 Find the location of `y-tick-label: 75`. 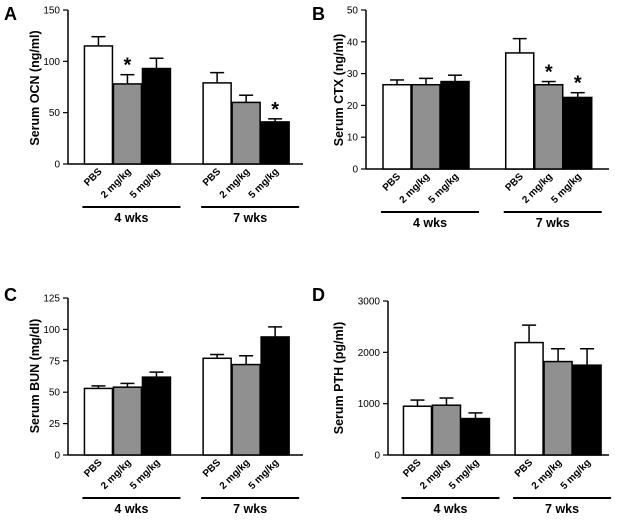

y-tick-label: 75 is located at coordinates (55, 361).